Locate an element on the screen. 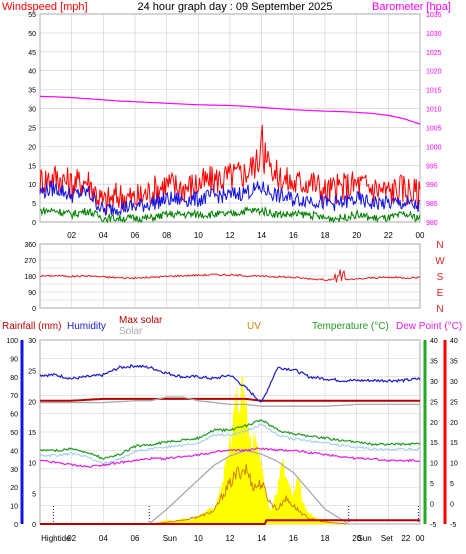 Image resolution: width=466 pixels, height=554 pixels. max-solar-line is located at coordinates (230, 399).